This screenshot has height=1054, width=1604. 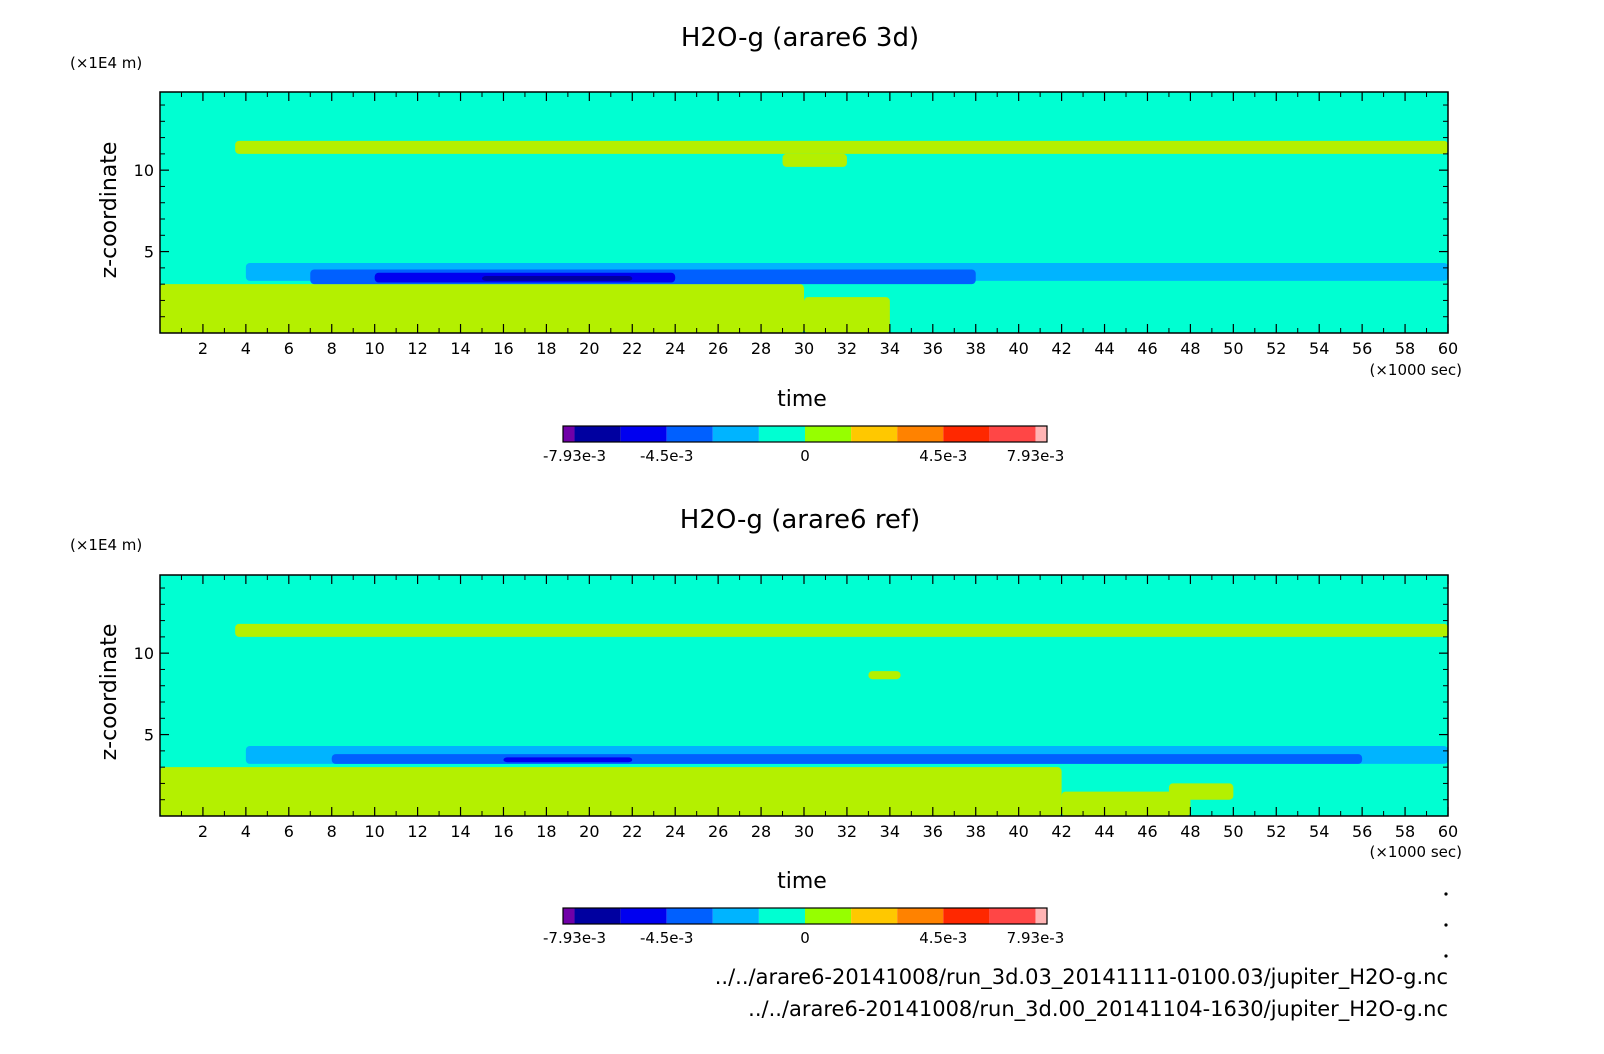 I want to click on colorbar: -7.93e-3 -4.5e-3 0 4.5e-3 7.93e-3, so click(x=804, y=927).